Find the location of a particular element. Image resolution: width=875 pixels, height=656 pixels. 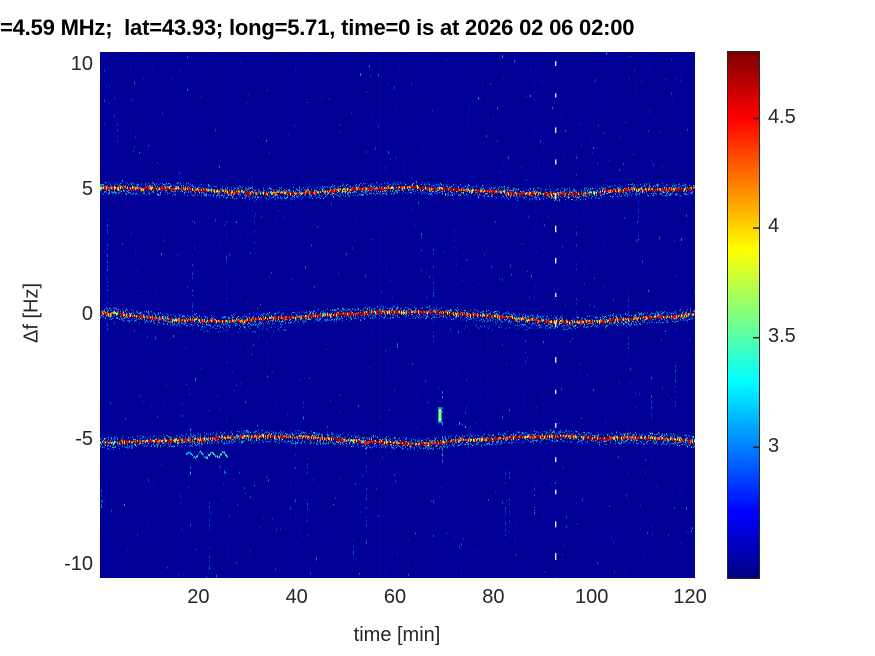

y-tick-label: -10 is located at coordinates (78, 564).